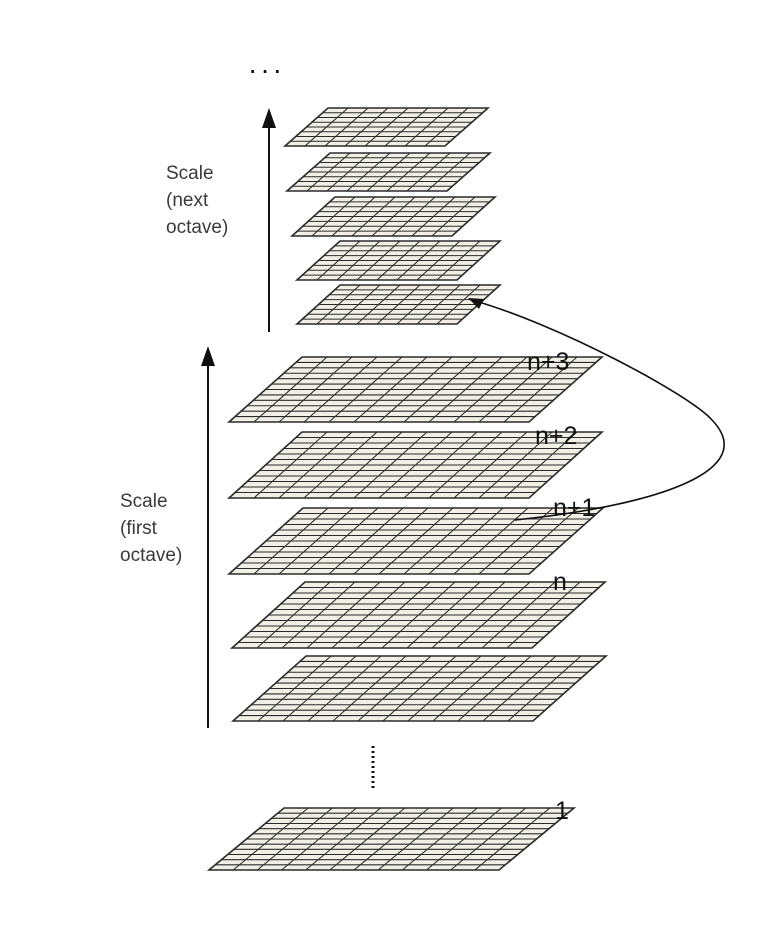 Image resolution: width=768 pixels, height=936 pixels. I want to click on scale-first-octave-line-1: Scale, so click(144, 501).